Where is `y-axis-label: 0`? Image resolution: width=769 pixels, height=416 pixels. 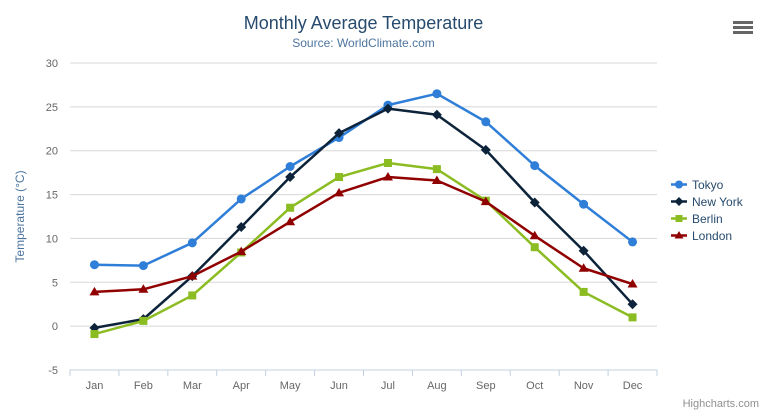 y-axis-label: 0 is located at coordinates (55, 327).